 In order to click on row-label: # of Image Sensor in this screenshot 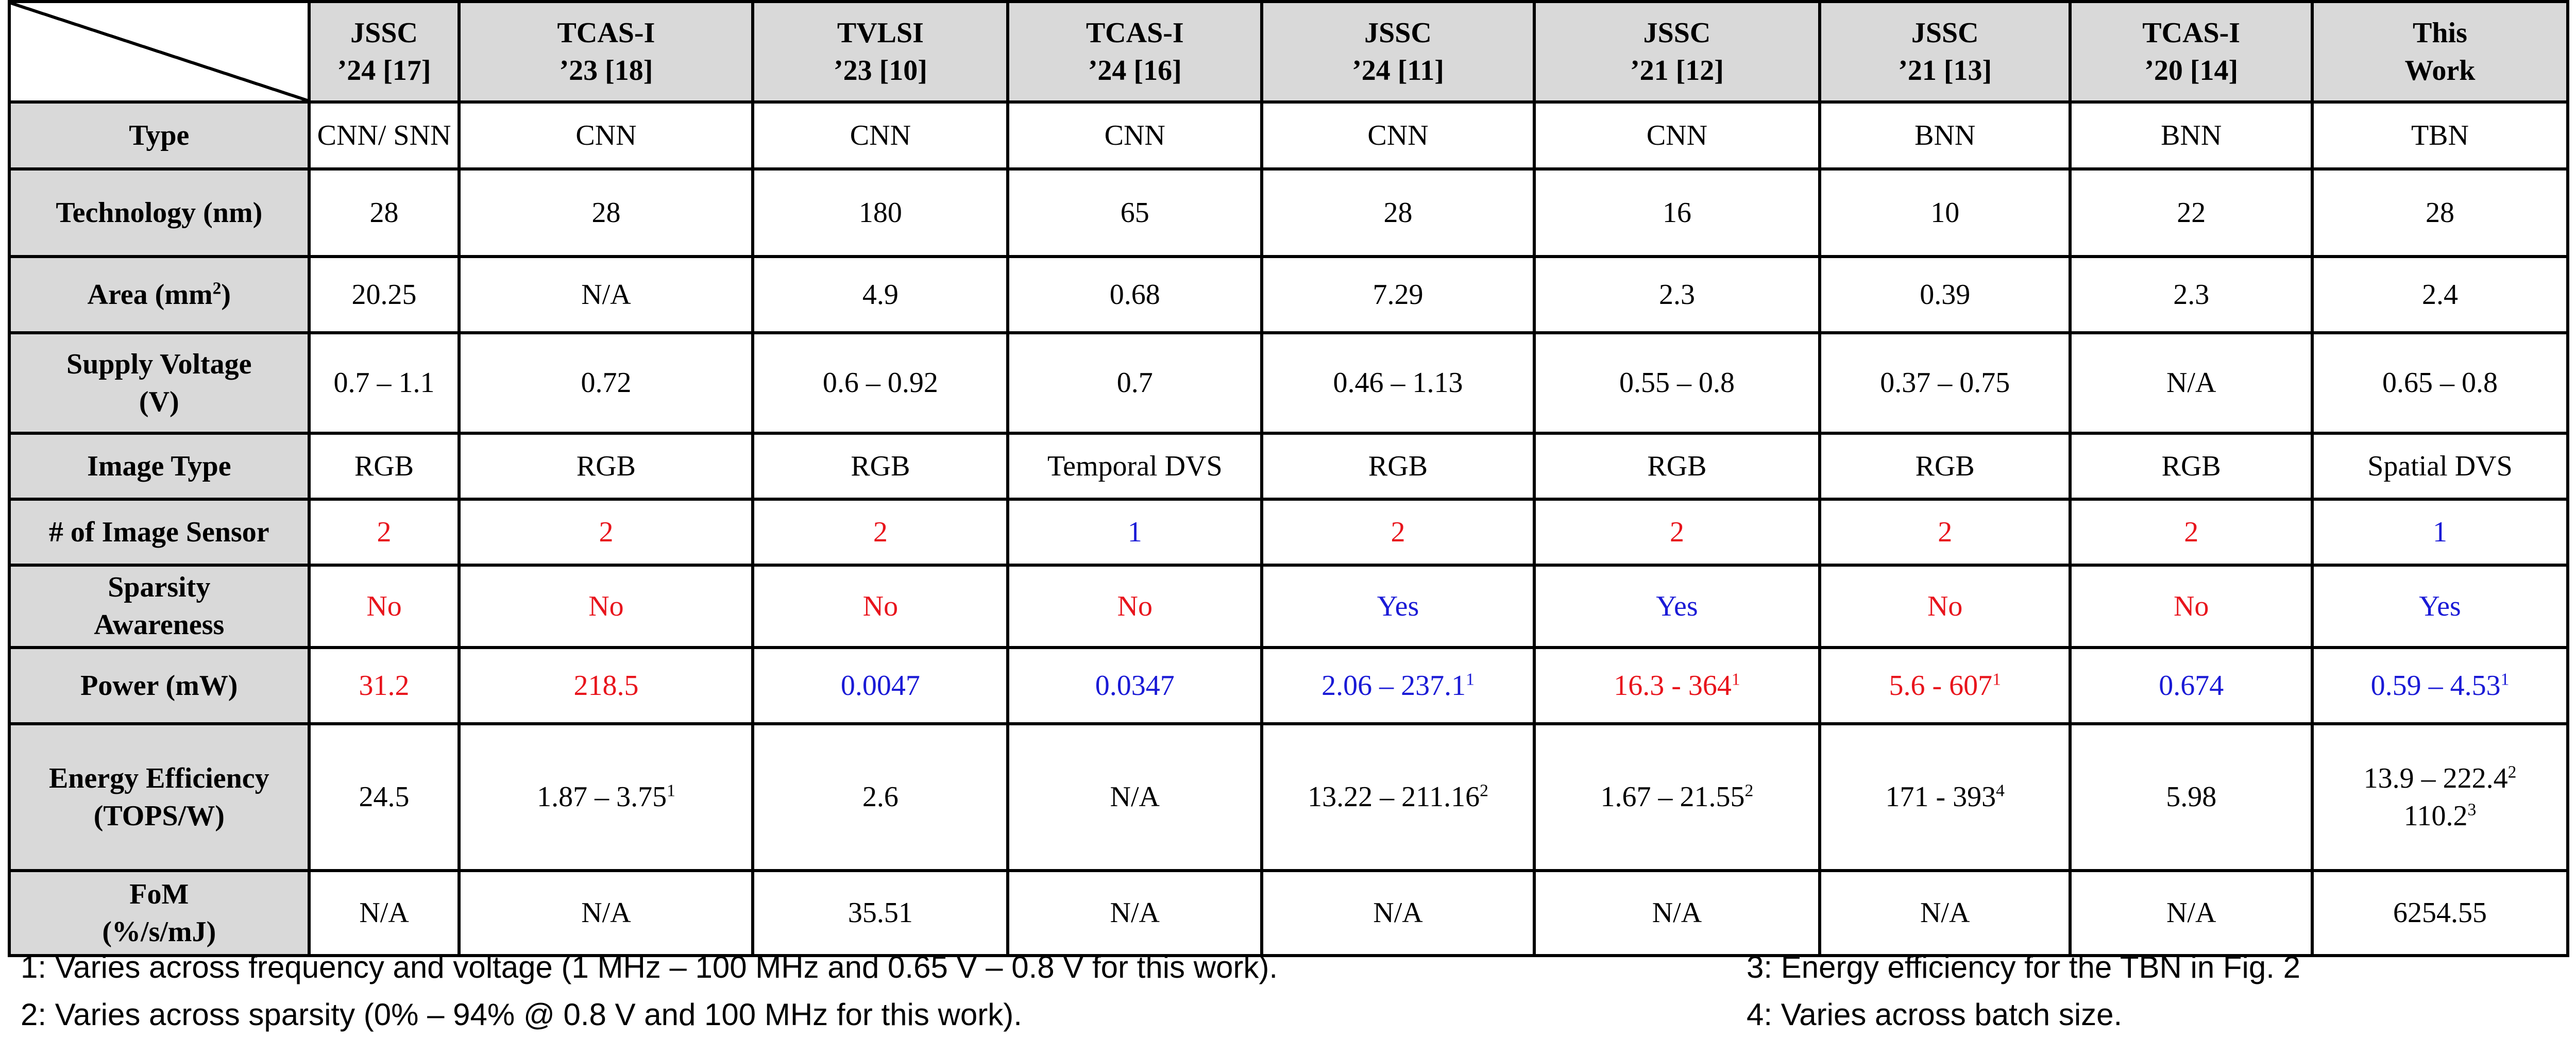, I will do `click(159, 532)`.